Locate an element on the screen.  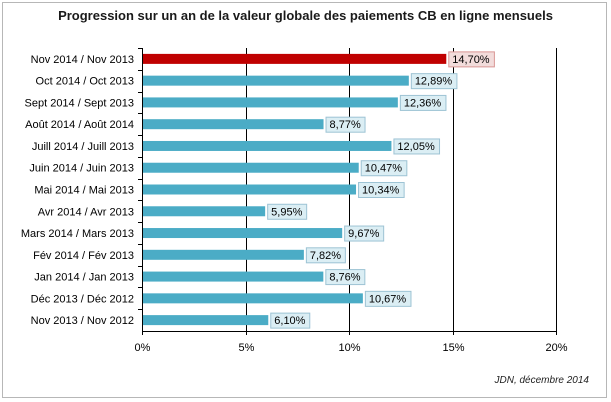
data-label: 6,10% is located at coordinates (289, 321).